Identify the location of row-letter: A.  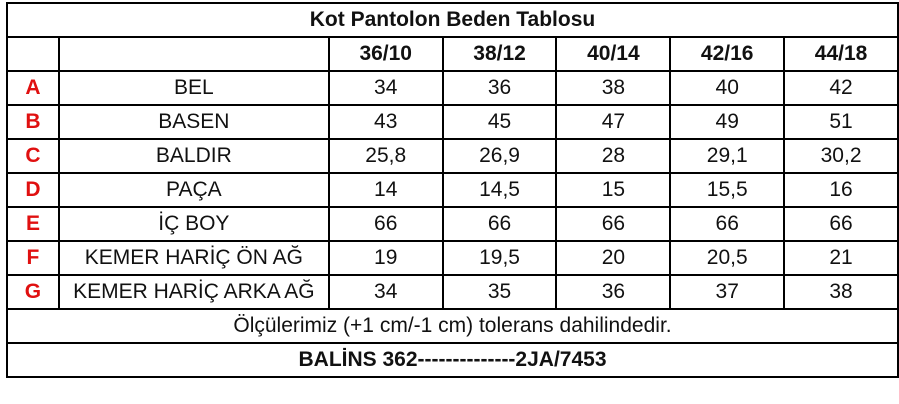
(33, 88).